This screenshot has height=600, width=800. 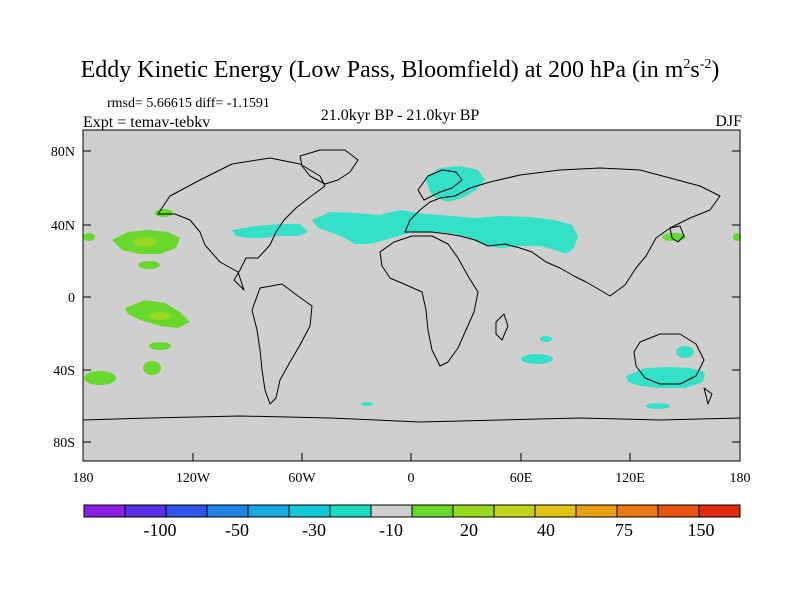 What do you see at coordinates (149, 265) in the screenshot?
I see `anomaly-patch-pacific-mid` at bounding box center [149, 265].